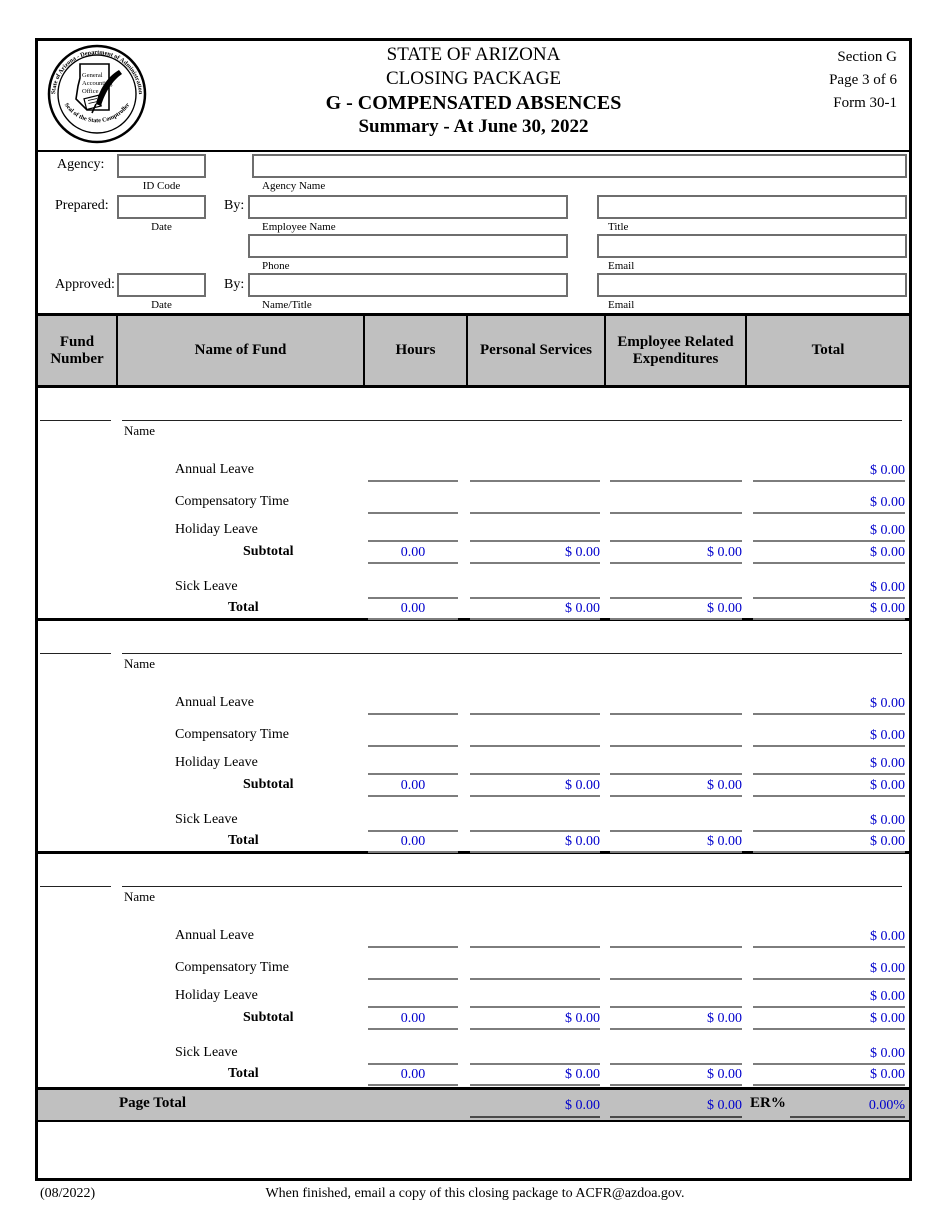  What do you see at coordinates (752, 207) in the screenshot?
I see `title-input` at bounding box center [752, 207].